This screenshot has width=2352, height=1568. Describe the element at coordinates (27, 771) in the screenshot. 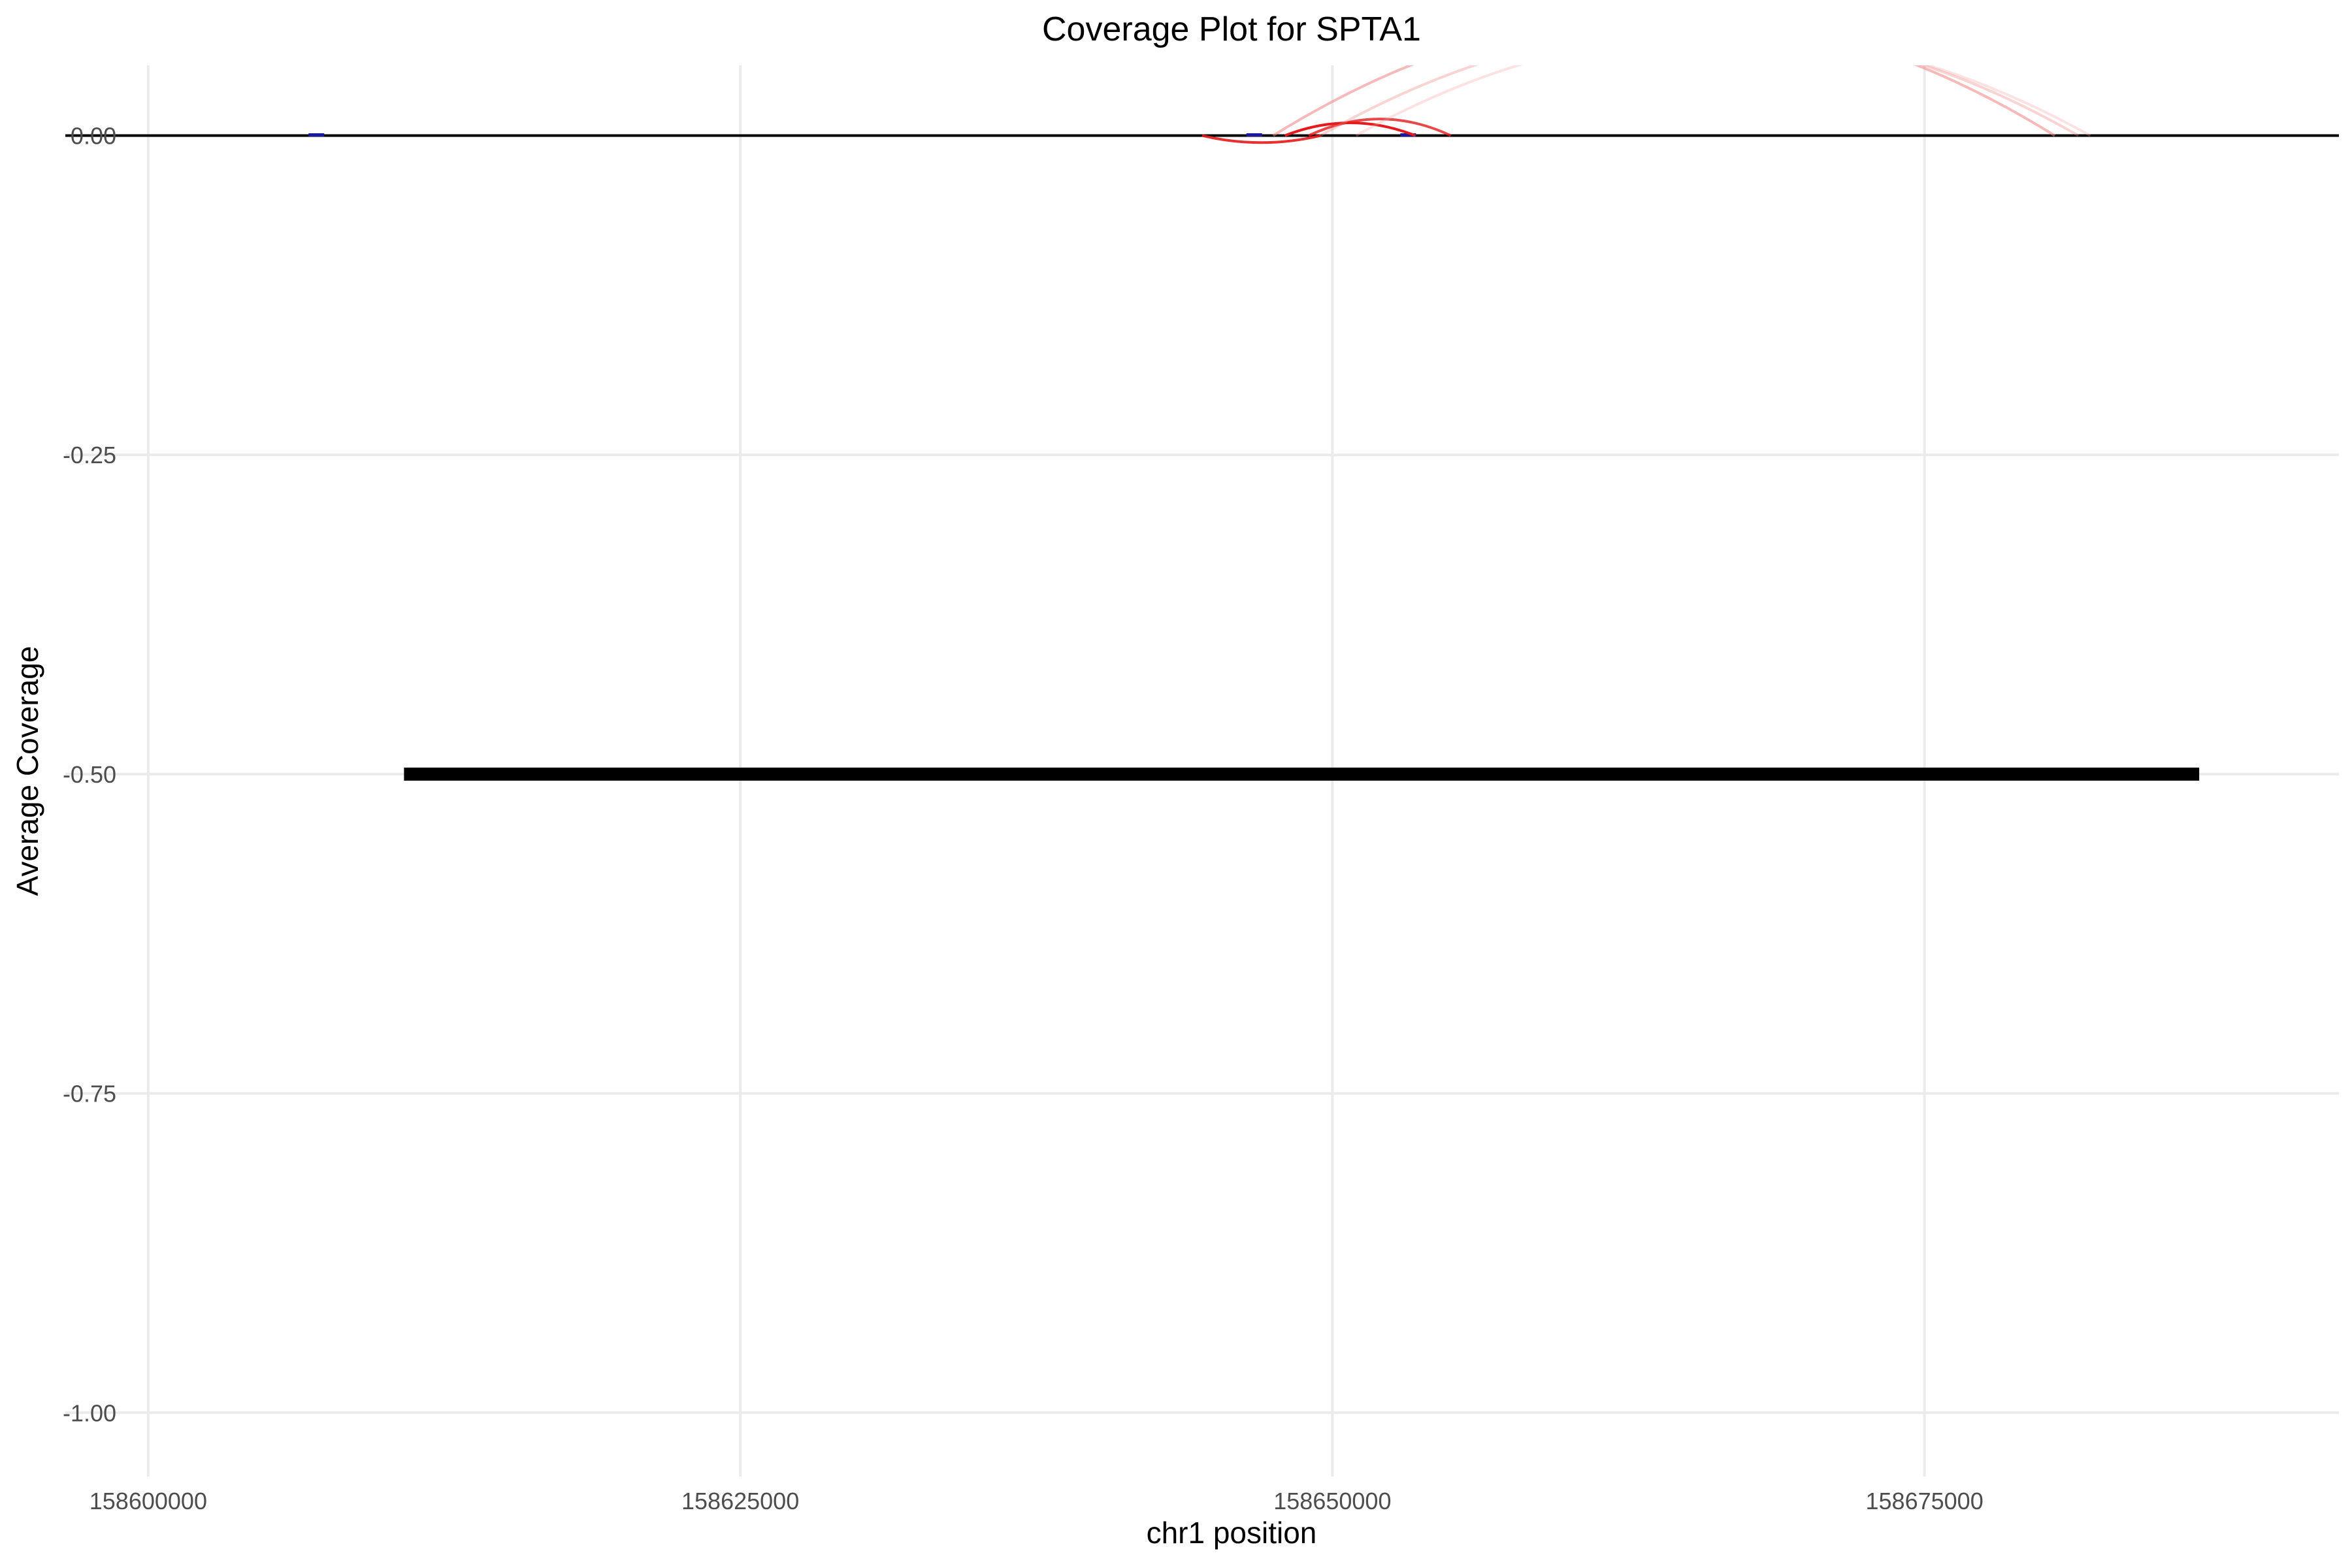

I see `y-axis-label: Average Coverage` at that location.